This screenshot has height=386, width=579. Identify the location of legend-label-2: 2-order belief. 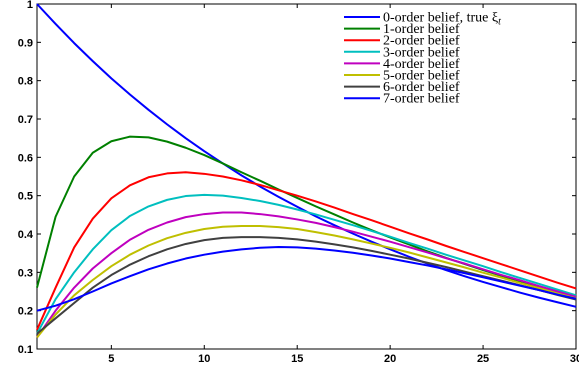
(421, 41).